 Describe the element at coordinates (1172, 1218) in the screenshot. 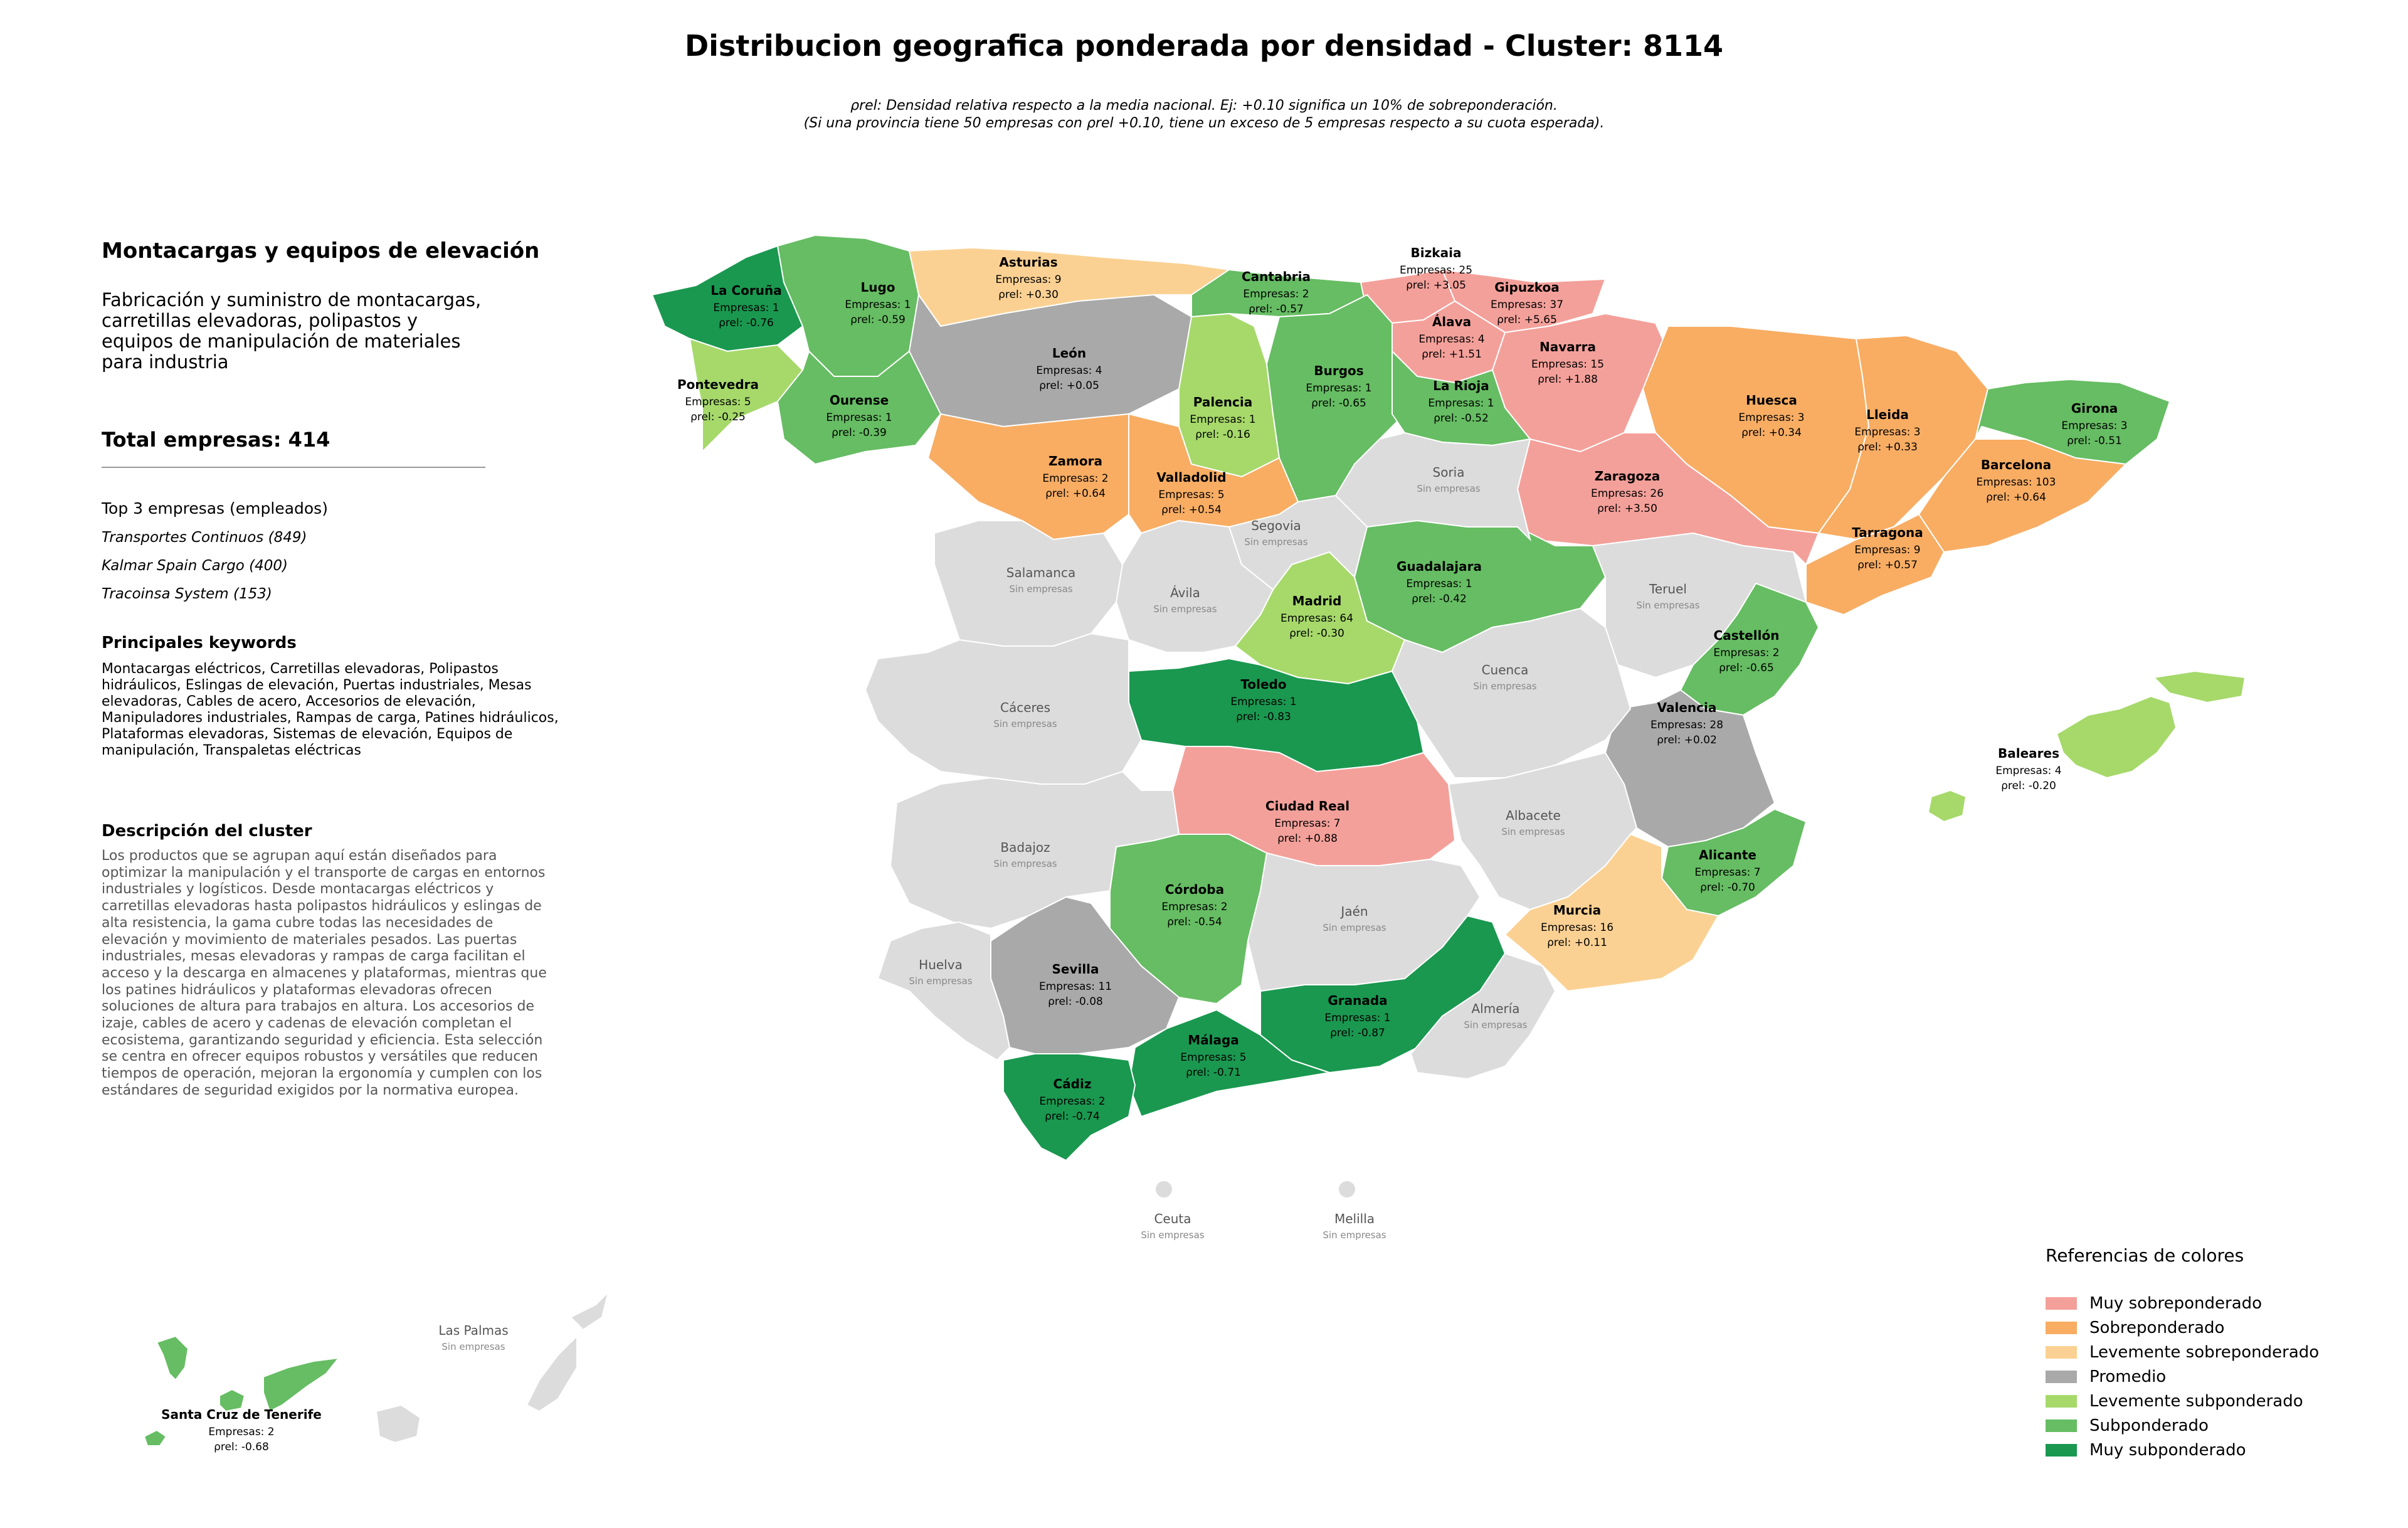

I see `empty-province-name-label: Ceuta` at that location.